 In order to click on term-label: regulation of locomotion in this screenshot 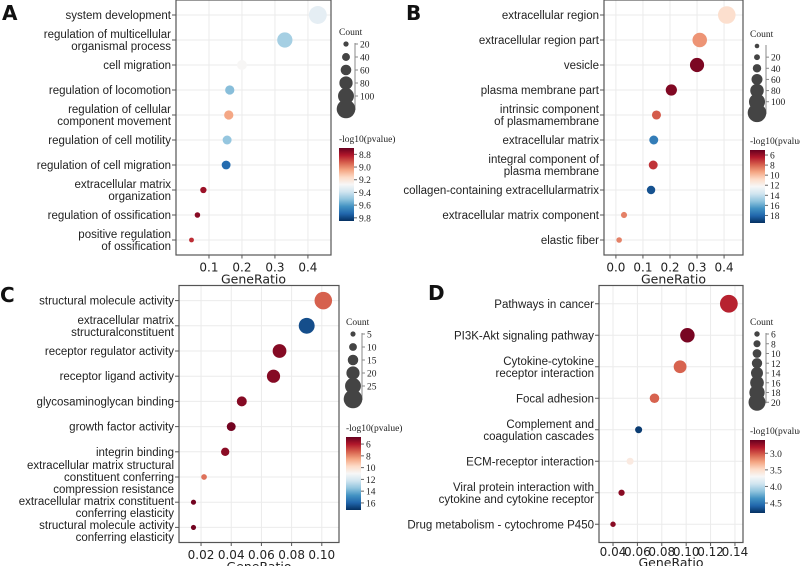, I will do `click(110, 91)`.